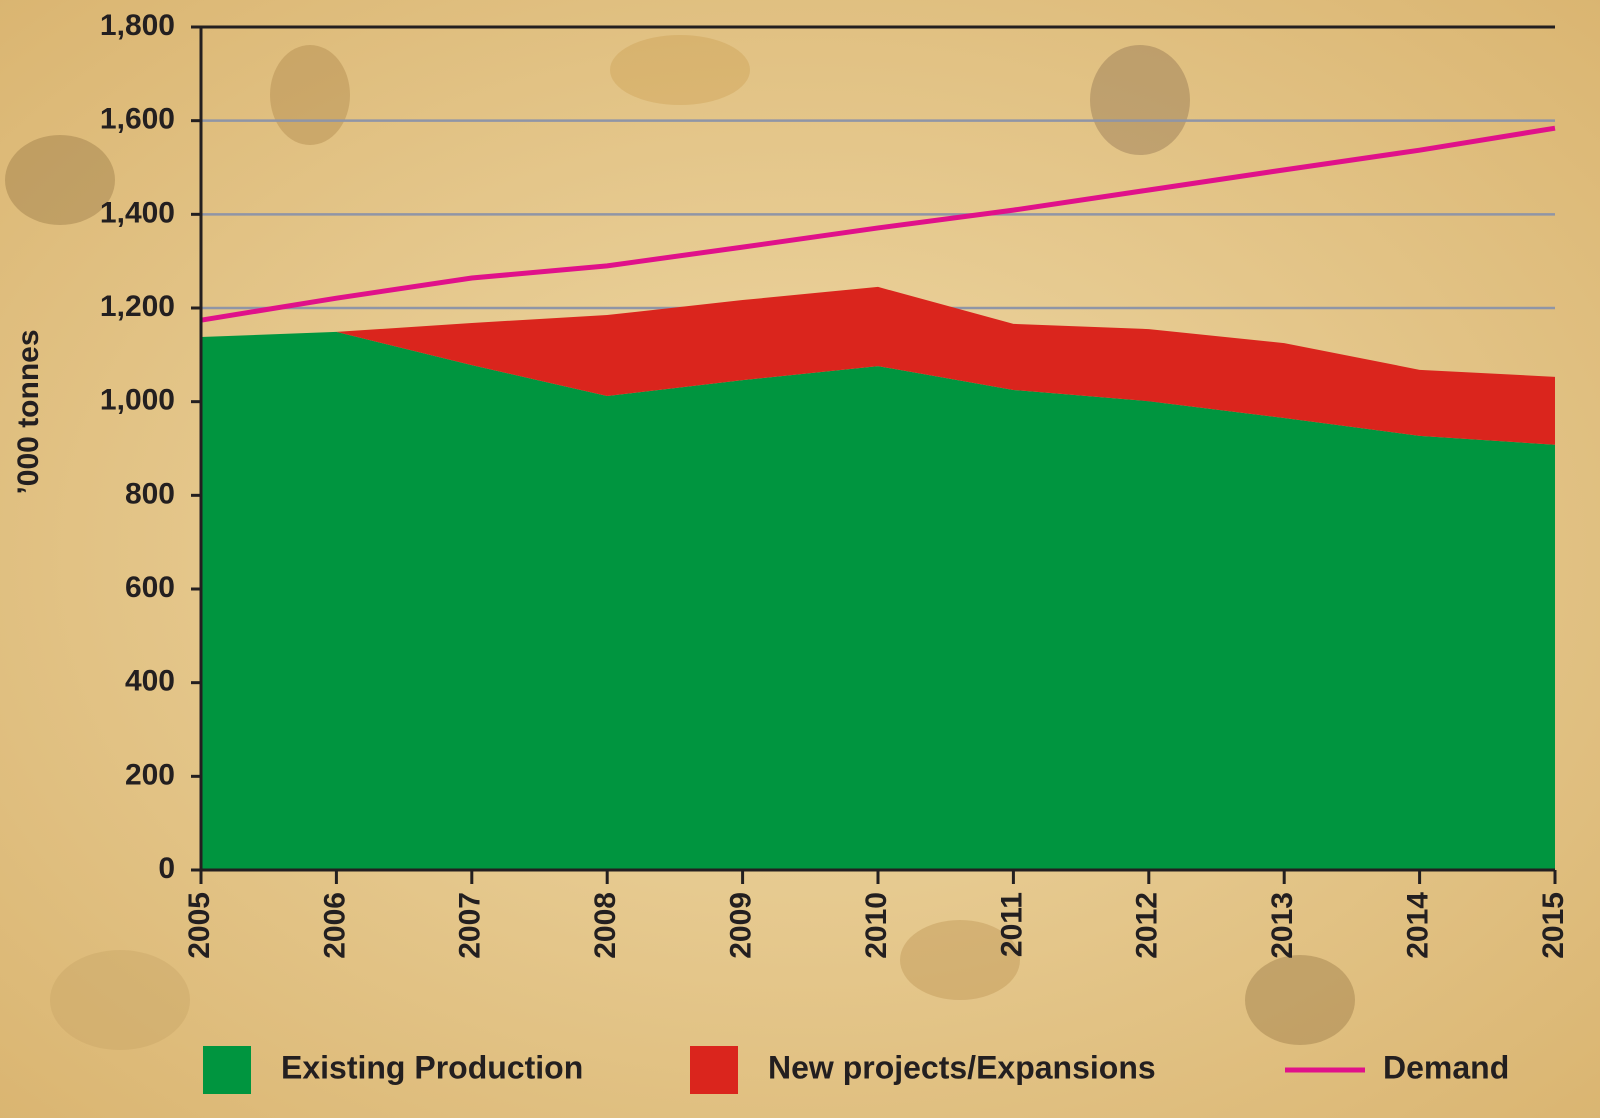 The width and height of the screenshot is (1600, 1118). What do you see at coordinates (1011, 924) in the screenshot?
I see `x-tick-label: 2011` at bounding box center [1011, 924].